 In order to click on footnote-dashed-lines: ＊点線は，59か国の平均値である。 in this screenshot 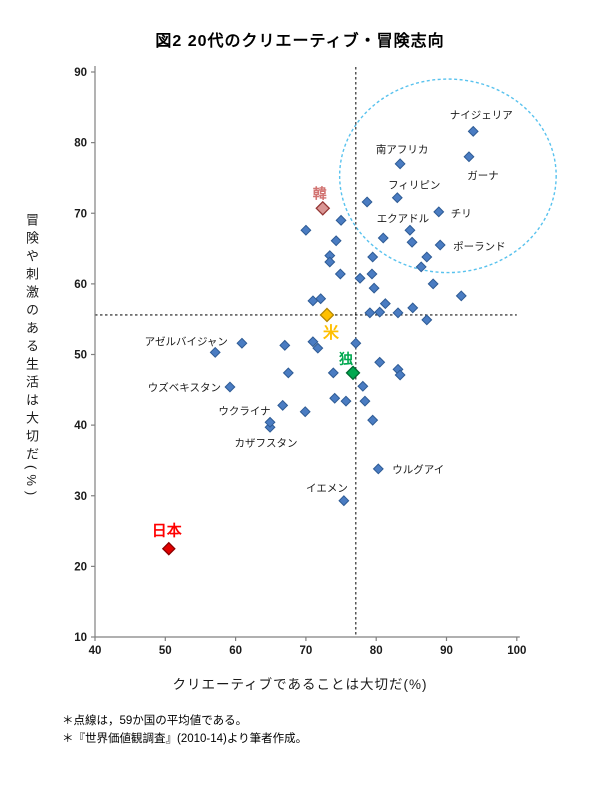, I will do `click(155, 721)`.